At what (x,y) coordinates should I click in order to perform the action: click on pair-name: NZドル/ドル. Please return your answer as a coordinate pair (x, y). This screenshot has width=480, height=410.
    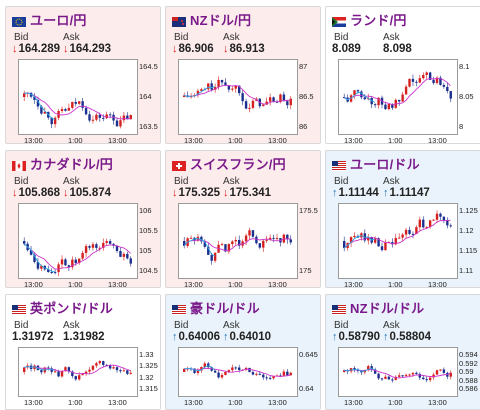
    Looking at the image, I should click on (387, 308).